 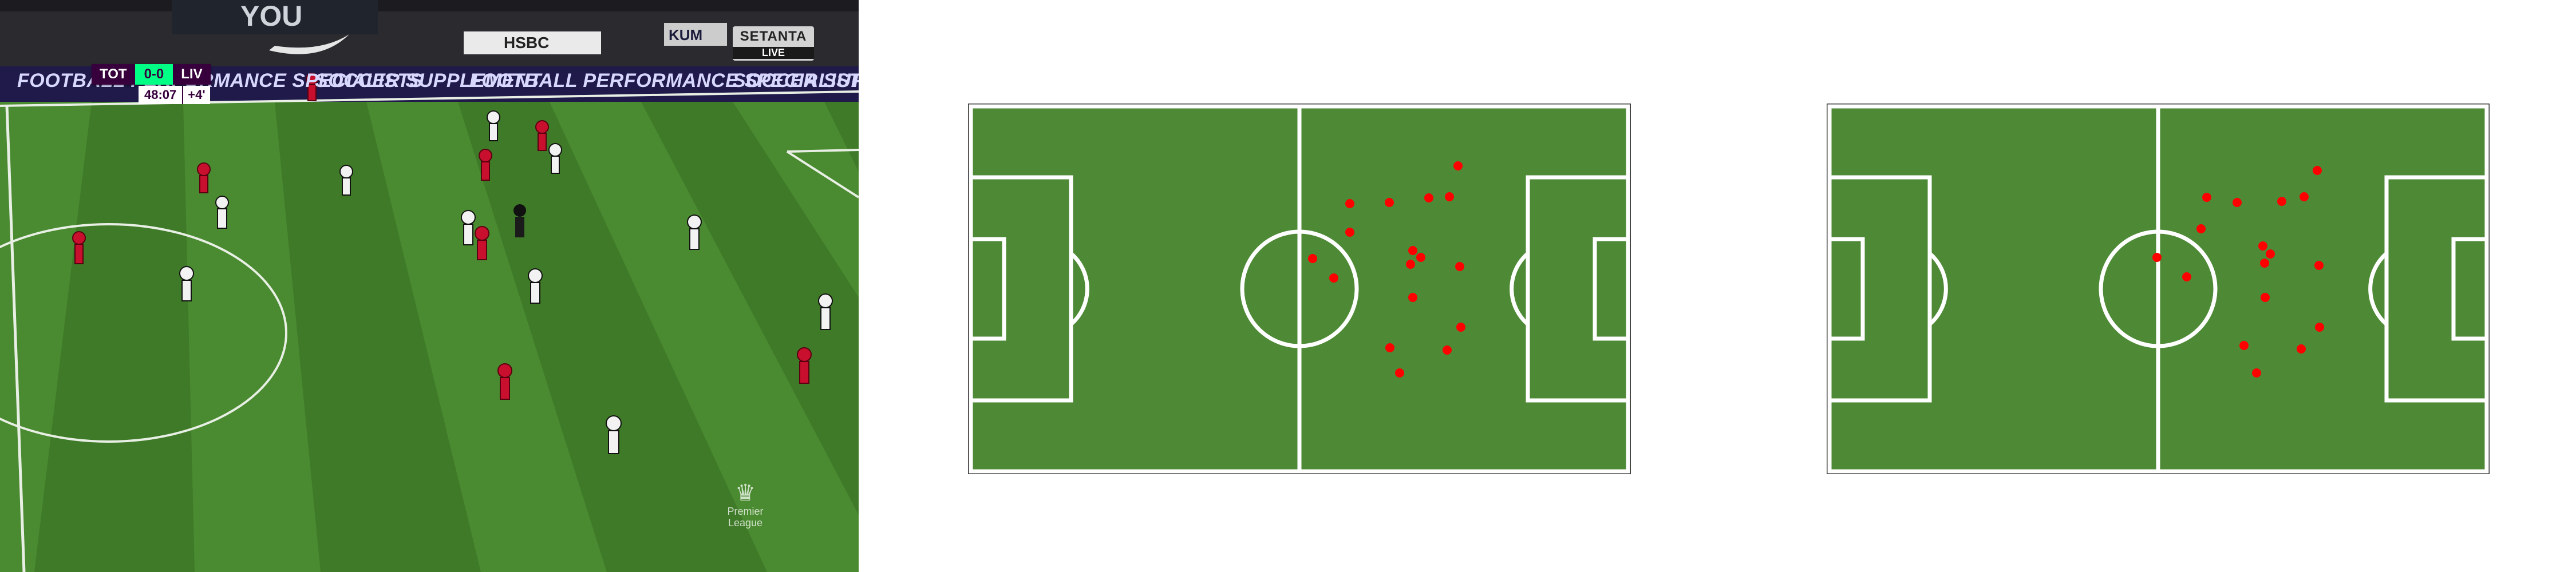 What do you see at coordinates (192, 74) in the screenshot?
I see `away-team: LIV` at bounding box center [192, 74].